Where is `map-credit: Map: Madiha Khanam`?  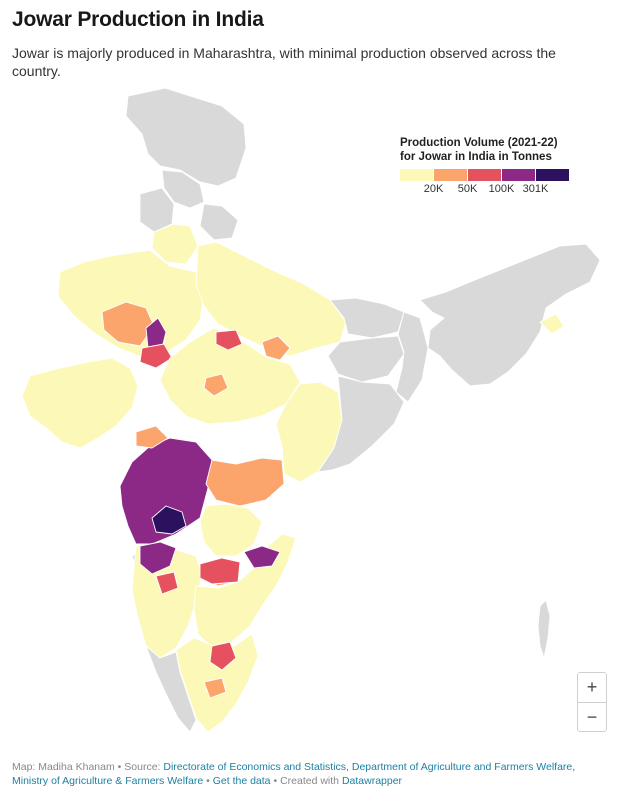
map-credit: Map: Madiha Khanam is located at coordinates (63, 767).